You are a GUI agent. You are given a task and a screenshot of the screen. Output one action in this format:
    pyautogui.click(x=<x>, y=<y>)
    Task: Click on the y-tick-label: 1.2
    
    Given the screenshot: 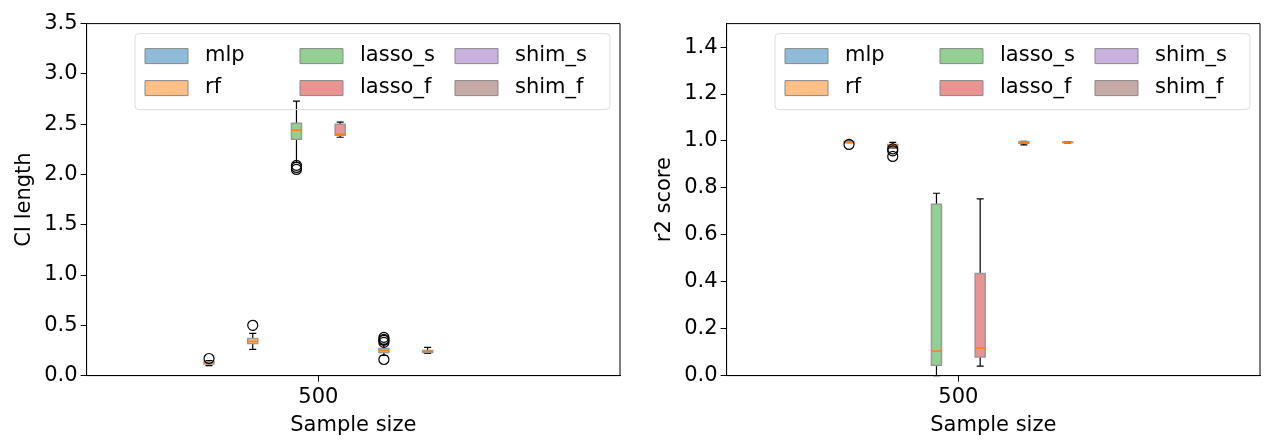 What is the action you would take?
    pyautogui.click(x=701, y=92)
    